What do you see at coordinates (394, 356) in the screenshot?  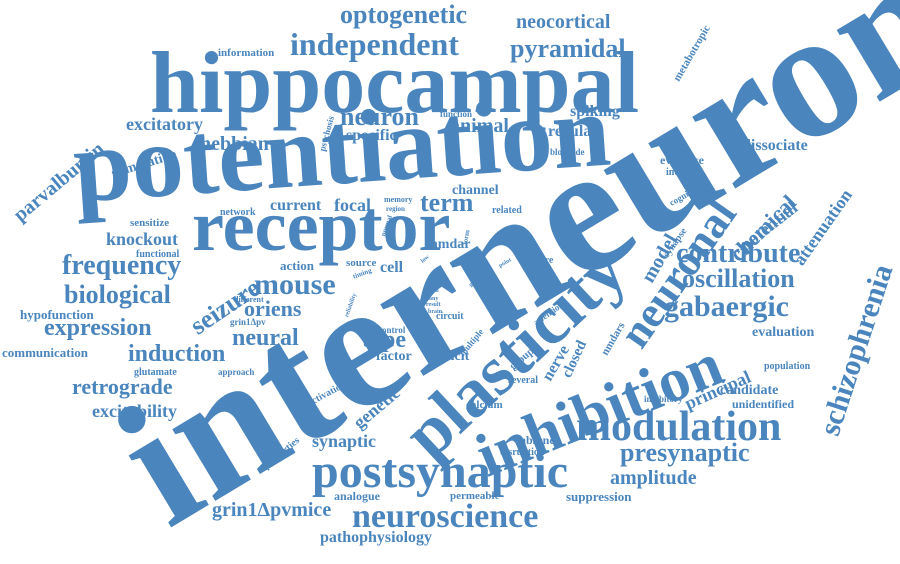 I see `word-factor: factor` at bounding box center [394, 356].